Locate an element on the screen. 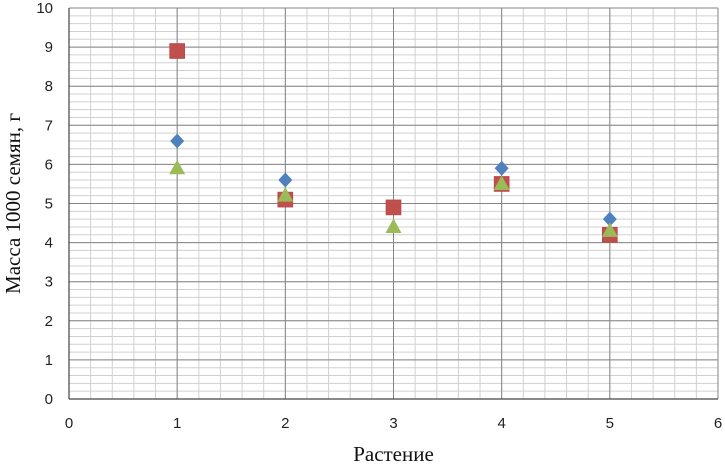 This screenshot has height=467, width=725. y-tick-label: 6 is located at coordinates (49, 164).